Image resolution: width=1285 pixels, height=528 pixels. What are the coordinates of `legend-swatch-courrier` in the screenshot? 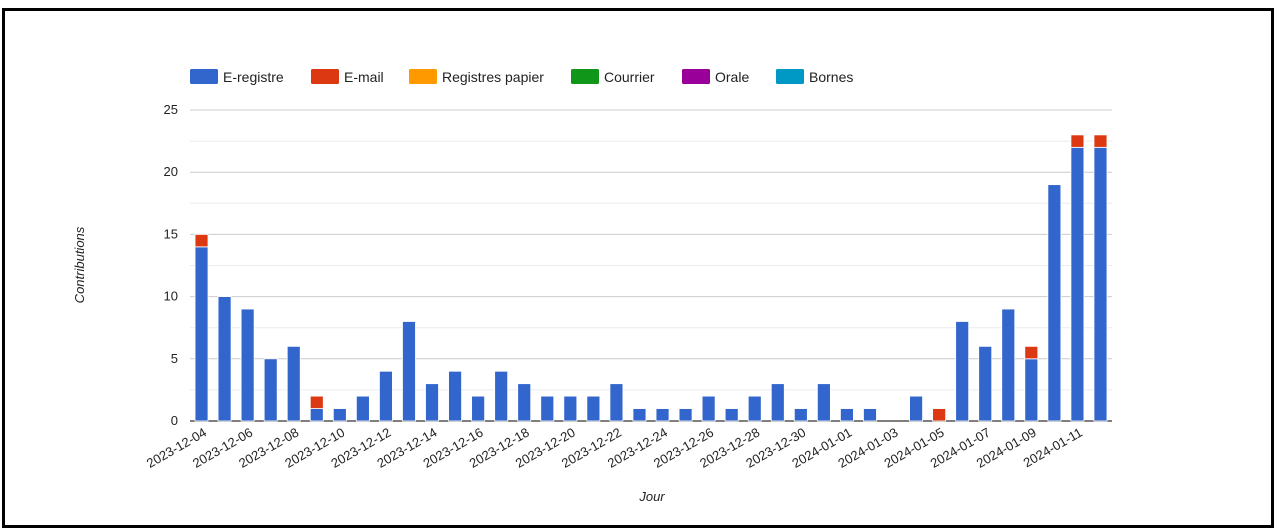 It's located at (585, 76).